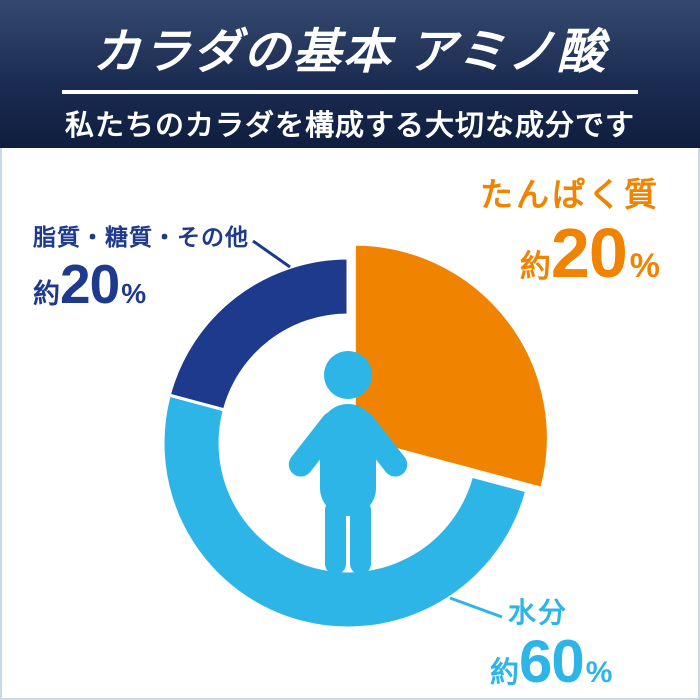  I want to click on person-right-arm, so click(379, 444).